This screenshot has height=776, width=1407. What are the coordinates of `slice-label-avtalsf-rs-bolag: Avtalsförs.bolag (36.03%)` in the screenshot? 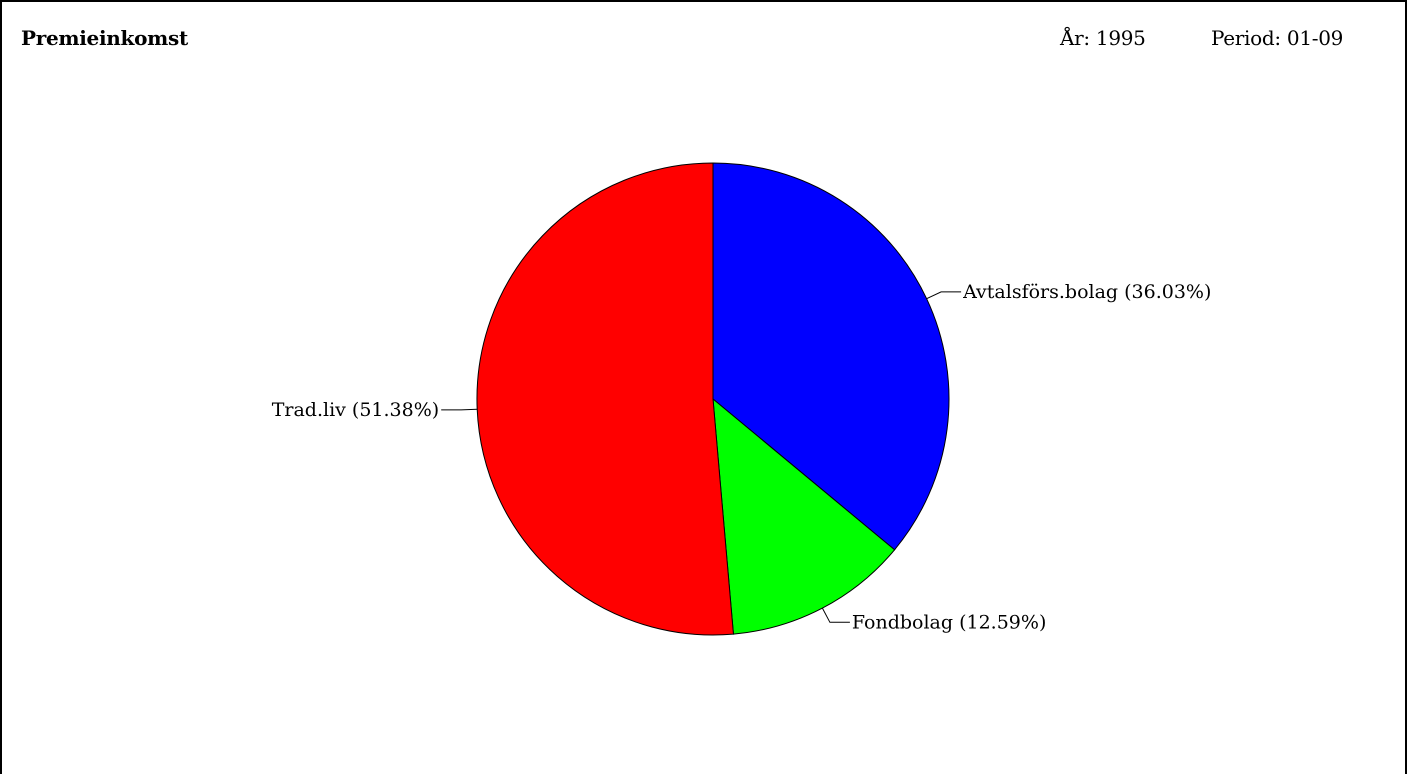 It's located at (1086, 292).